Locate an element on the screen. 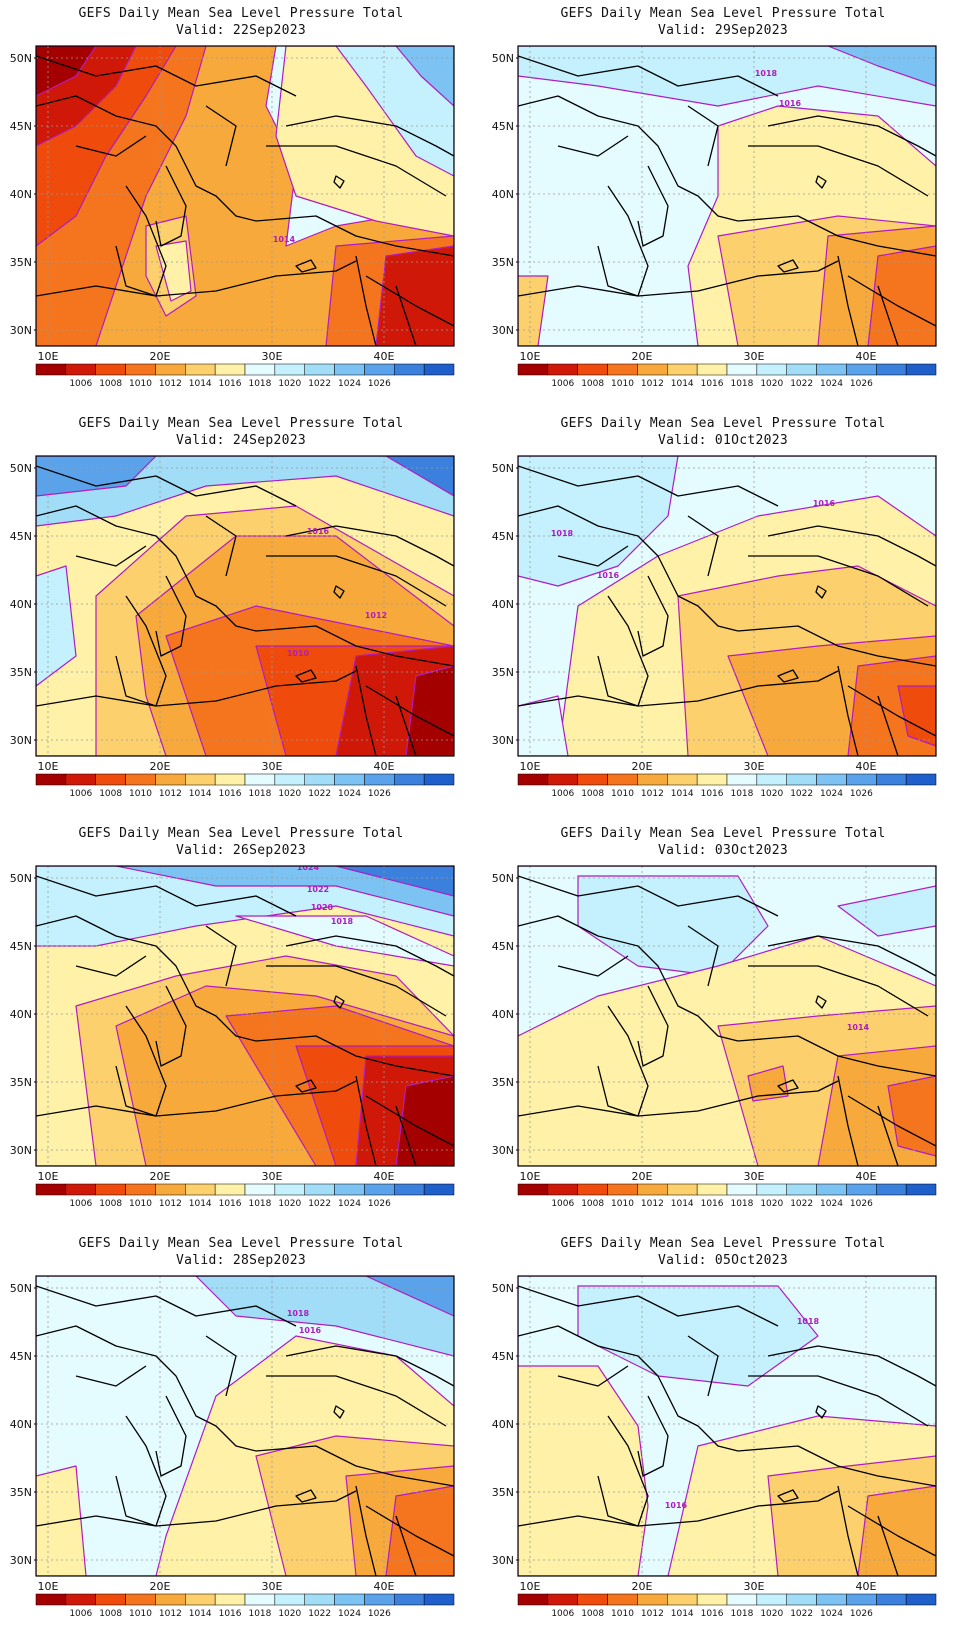 This screenshot has width=964, height=1640. panel-valid-date: Valid: 28Sep2023 is located at coordinates (241, 1260).